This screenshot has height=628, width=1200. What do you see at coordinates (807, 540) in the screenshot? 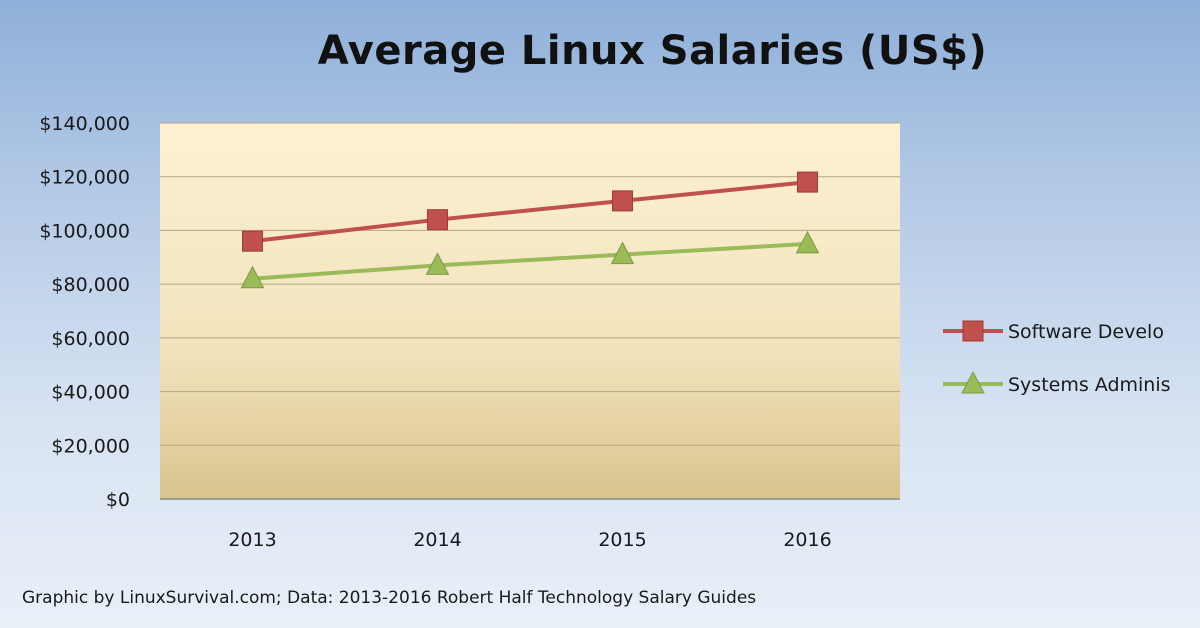
I see `x-tick-label: 2016` at bounding box center [807, 540].